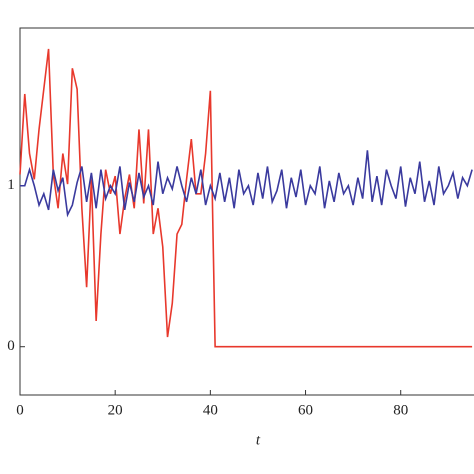  What do you see at coordinates (210, 410) in the screenshot?
I see `x-tick-label: 40` at bounding box center [210, 410].